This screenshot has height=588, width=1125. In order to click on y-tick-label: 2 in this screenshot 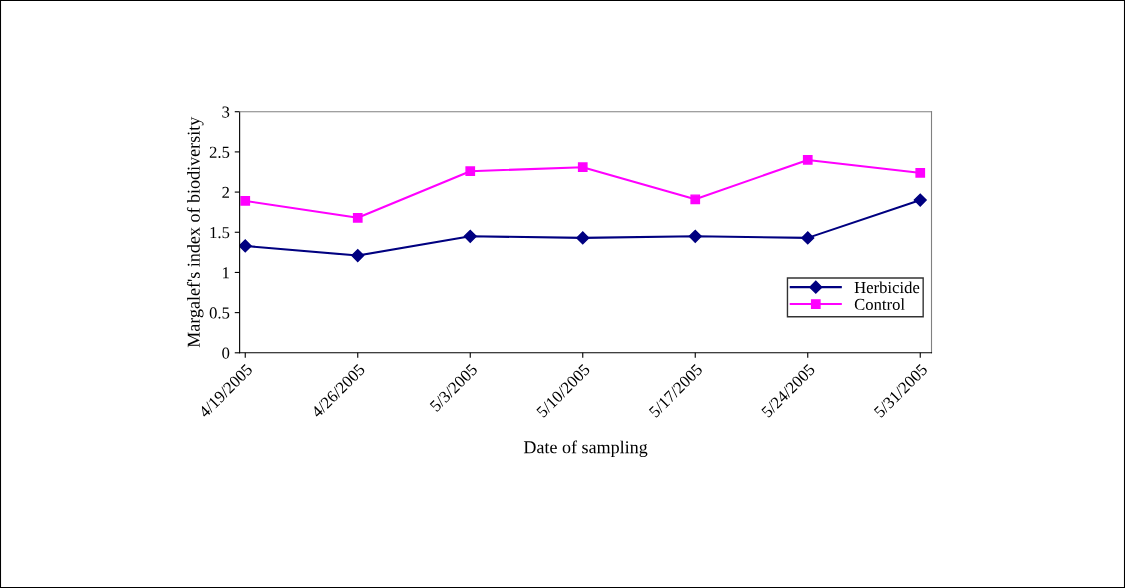, I will do `click(225, 192)`.